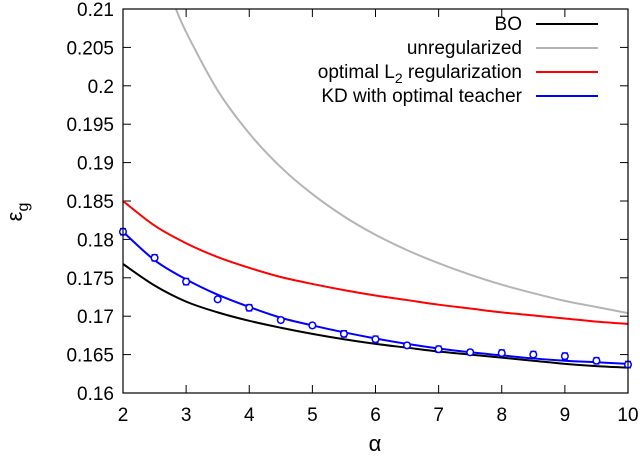 The width and height of the screenshot is (640, 458). Describe the element at coordinates (90, 279) in the screenshot. I see `y-tick-label: 0.175` at that location.